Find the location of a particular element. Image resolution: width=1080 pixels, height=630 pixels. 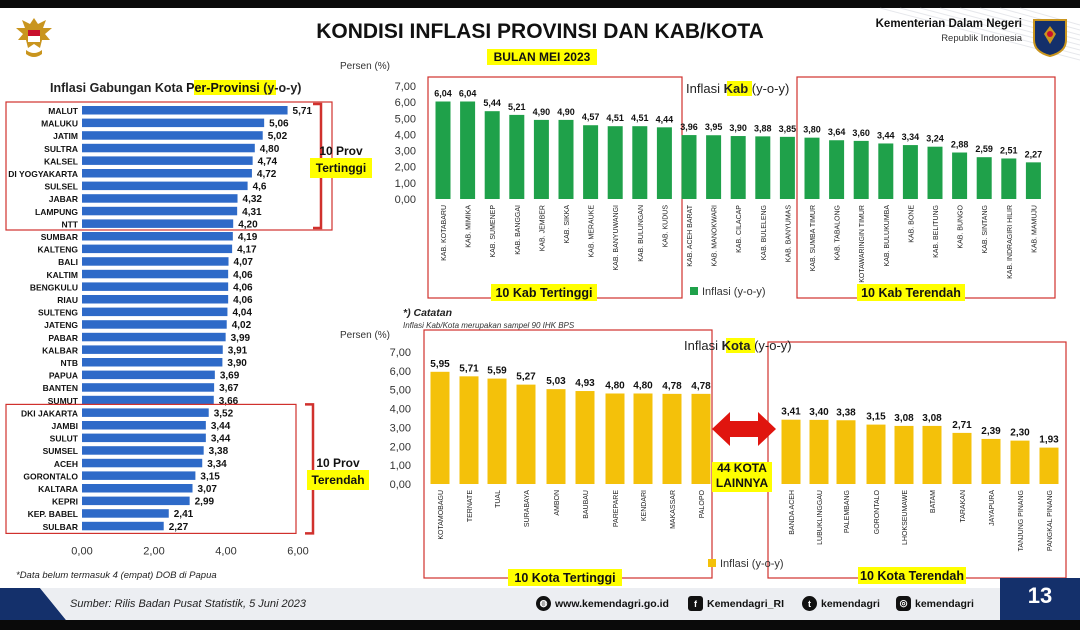

kab-category-label: KAB. MANOKWARI is located at coordinates (715, 236).